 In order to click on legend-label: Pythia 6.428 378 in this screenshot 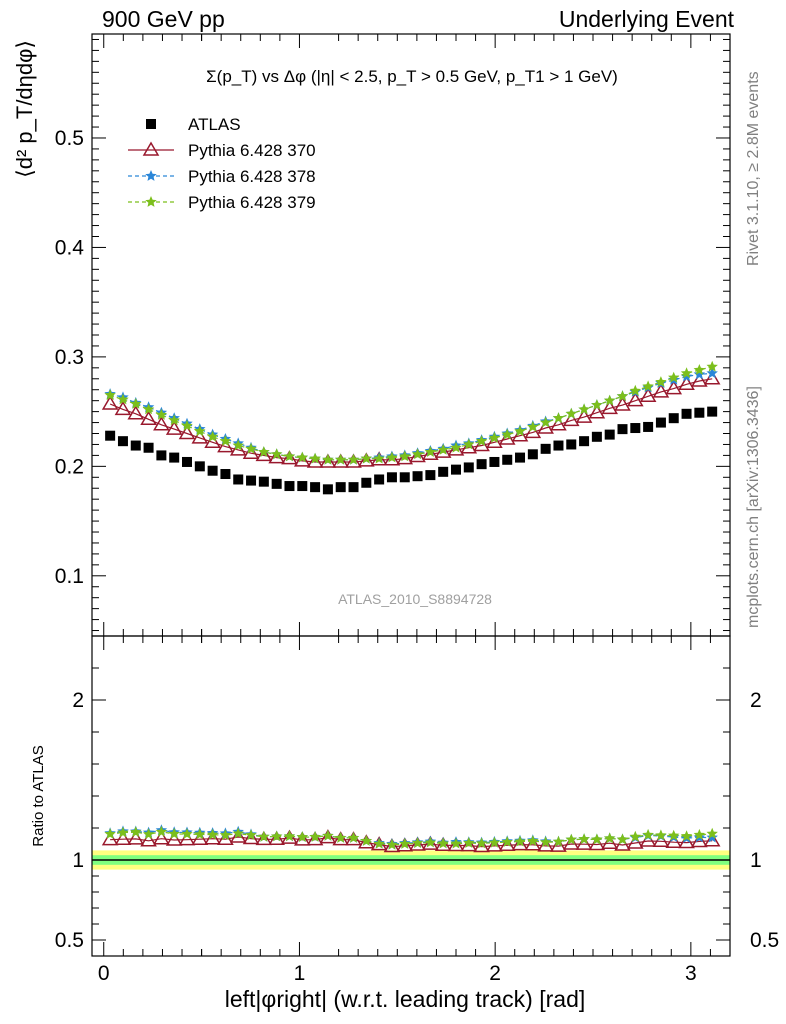, I will do `click(252, 176)`.